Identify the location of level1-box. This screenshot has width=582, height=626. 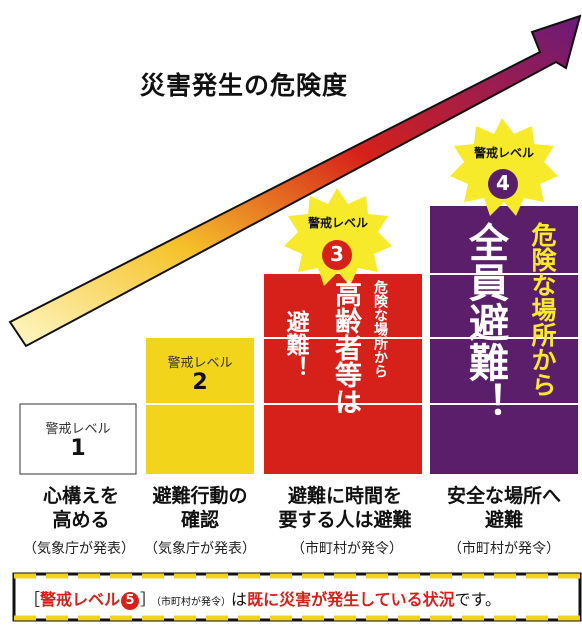
(78, 439).